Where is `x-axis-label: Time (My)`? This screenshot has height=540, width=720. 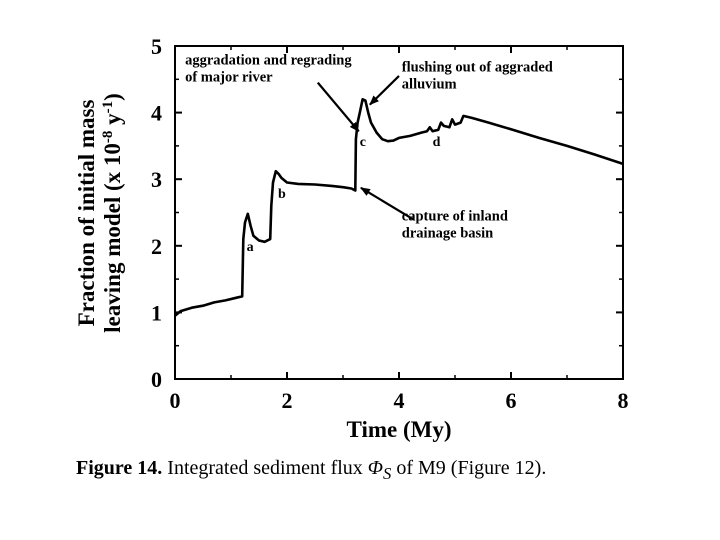 x-axis-label: Time (My) is located at coordinates (399, 429).